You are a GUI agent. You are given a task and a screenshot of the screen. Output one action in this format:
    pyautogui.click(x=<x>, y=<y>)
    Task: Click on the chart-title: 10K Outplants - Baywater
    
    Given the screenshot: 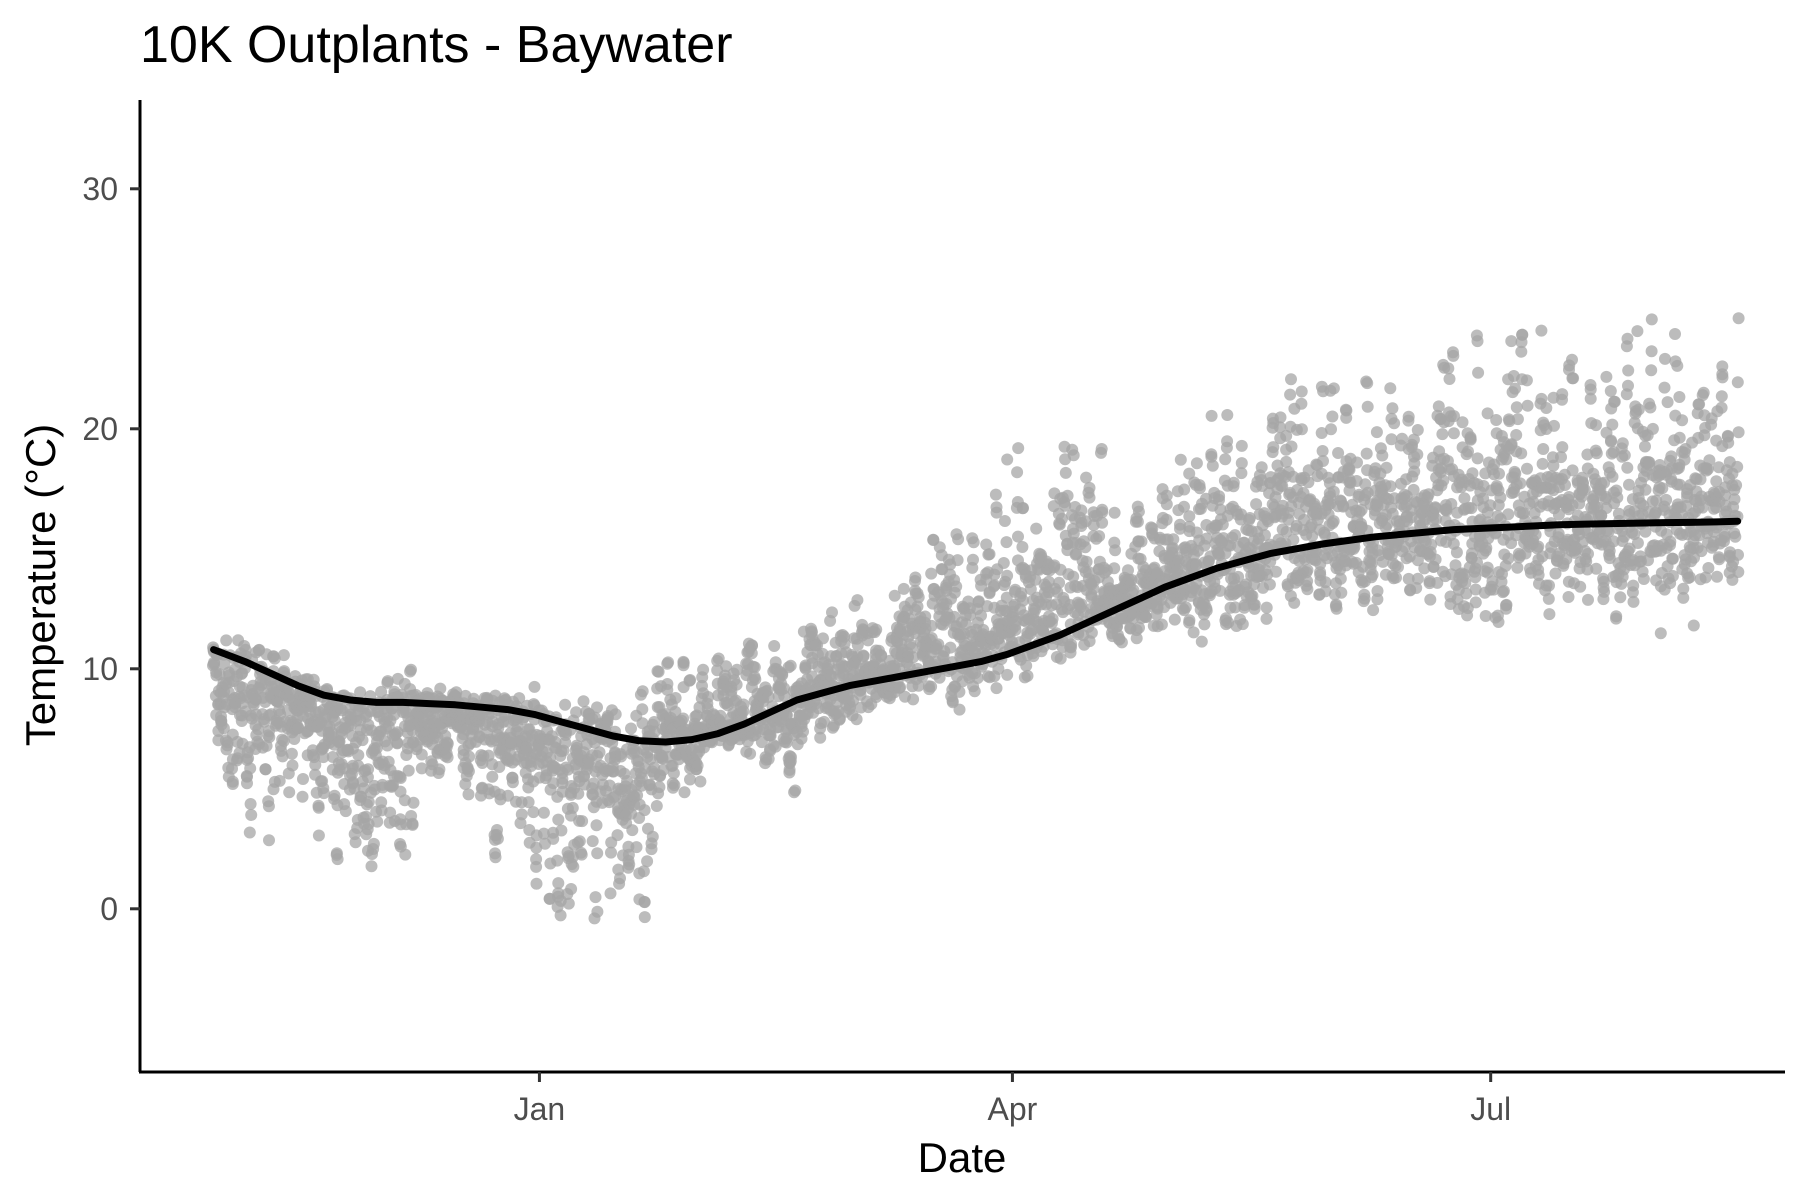 What is the action you would take?
    pyautogui.click(x=436, y=45)
    